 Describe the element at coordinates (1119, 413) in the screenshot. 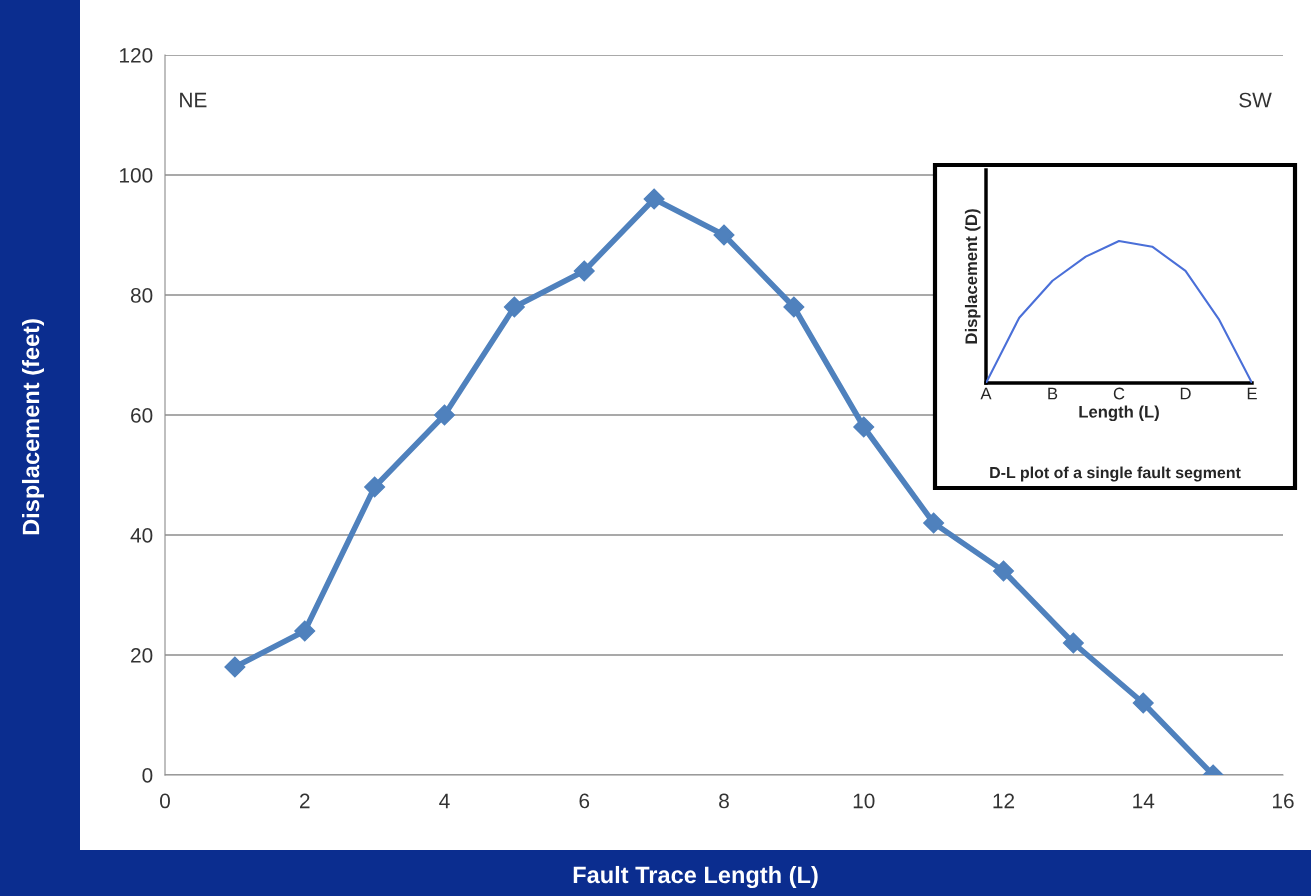

I see `x-axis-title: Length (L)` at that location.